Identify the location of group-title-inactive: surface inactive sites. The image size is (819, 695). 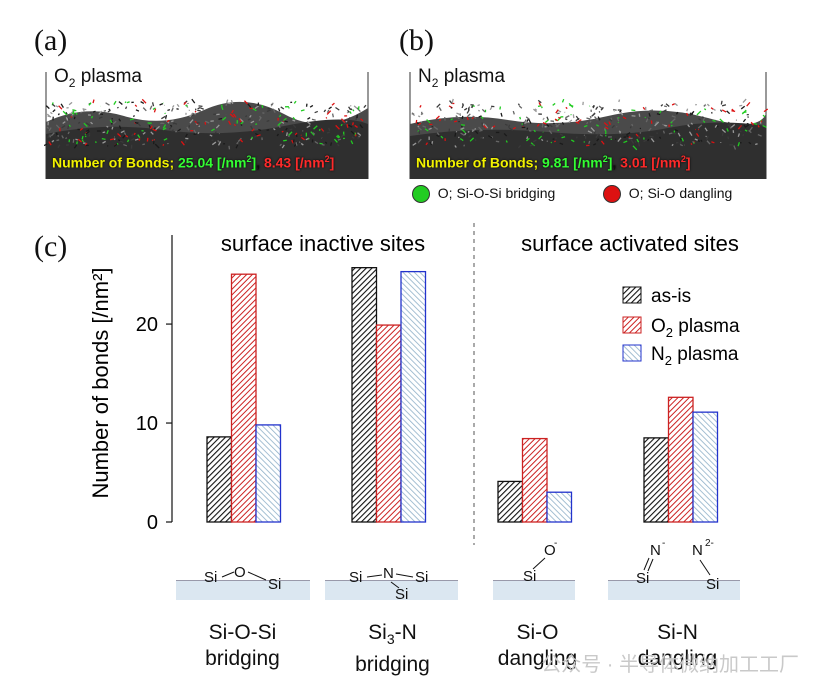
(323, 243).